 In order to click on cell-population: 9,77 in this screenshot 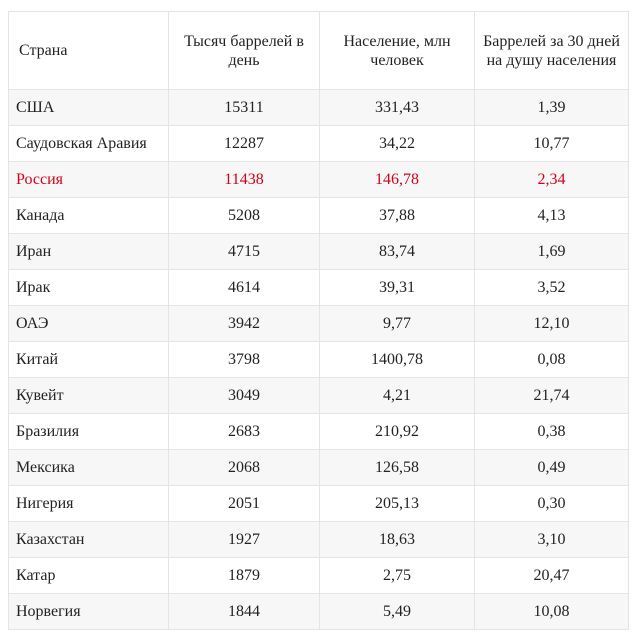, I will do `click(397, 323)`.